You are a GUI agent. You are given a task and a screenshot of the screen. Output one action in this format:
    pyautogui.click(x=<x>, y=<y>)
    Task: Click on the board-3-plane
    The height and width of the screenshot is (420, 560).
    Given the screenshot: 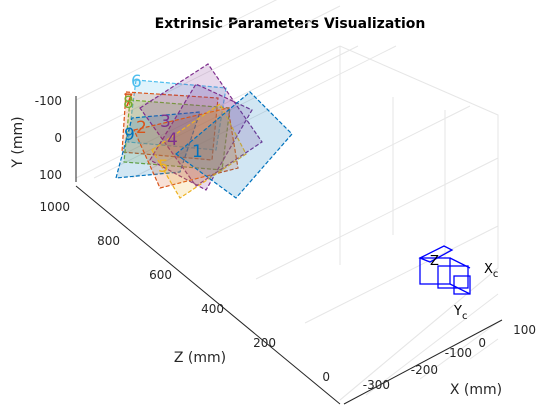 What is the action you would take?
    pyautogui.click(x=201, y=125)
    